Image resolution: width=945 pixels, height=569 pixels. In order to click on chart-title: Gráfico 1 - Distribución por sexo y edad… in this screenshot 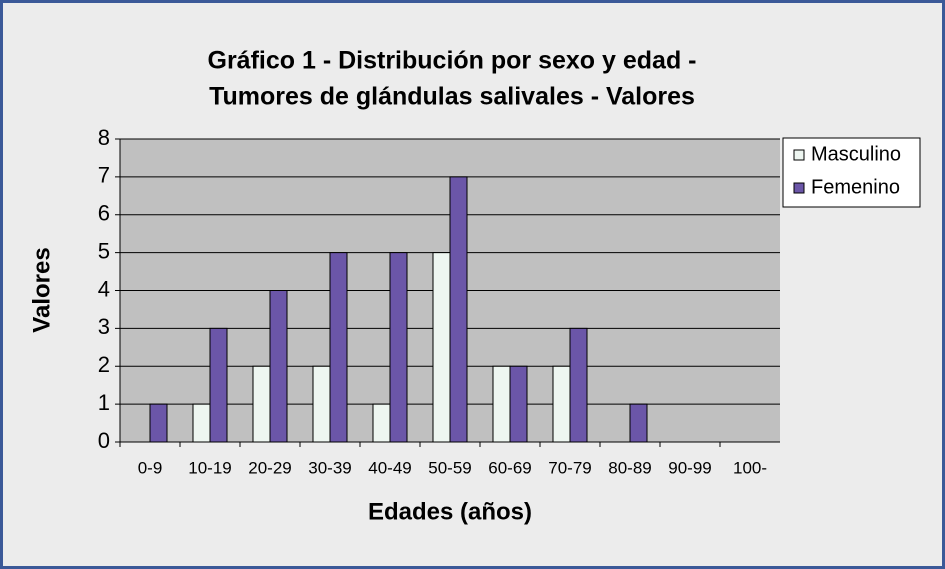, I will do `click(452, 61)`.